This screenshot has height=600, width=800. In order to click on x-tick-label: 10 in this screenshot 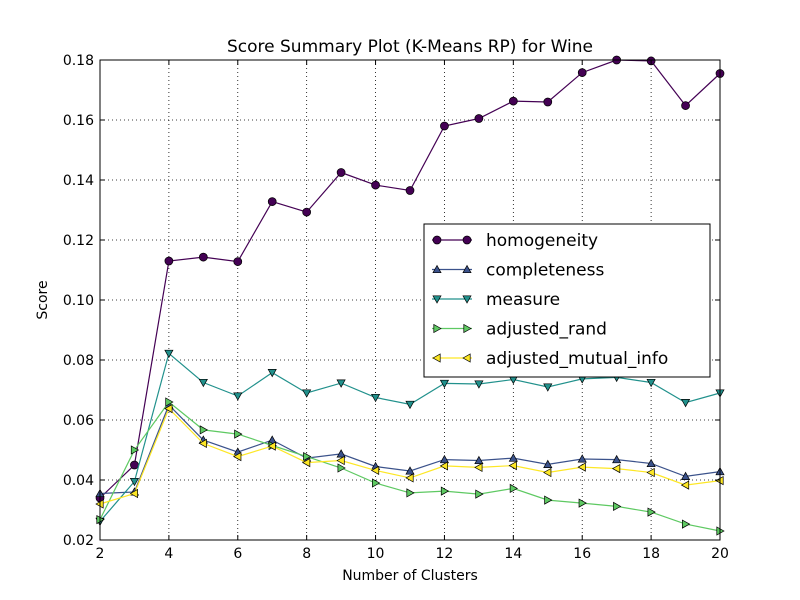, I will do `click(376, 554)`.